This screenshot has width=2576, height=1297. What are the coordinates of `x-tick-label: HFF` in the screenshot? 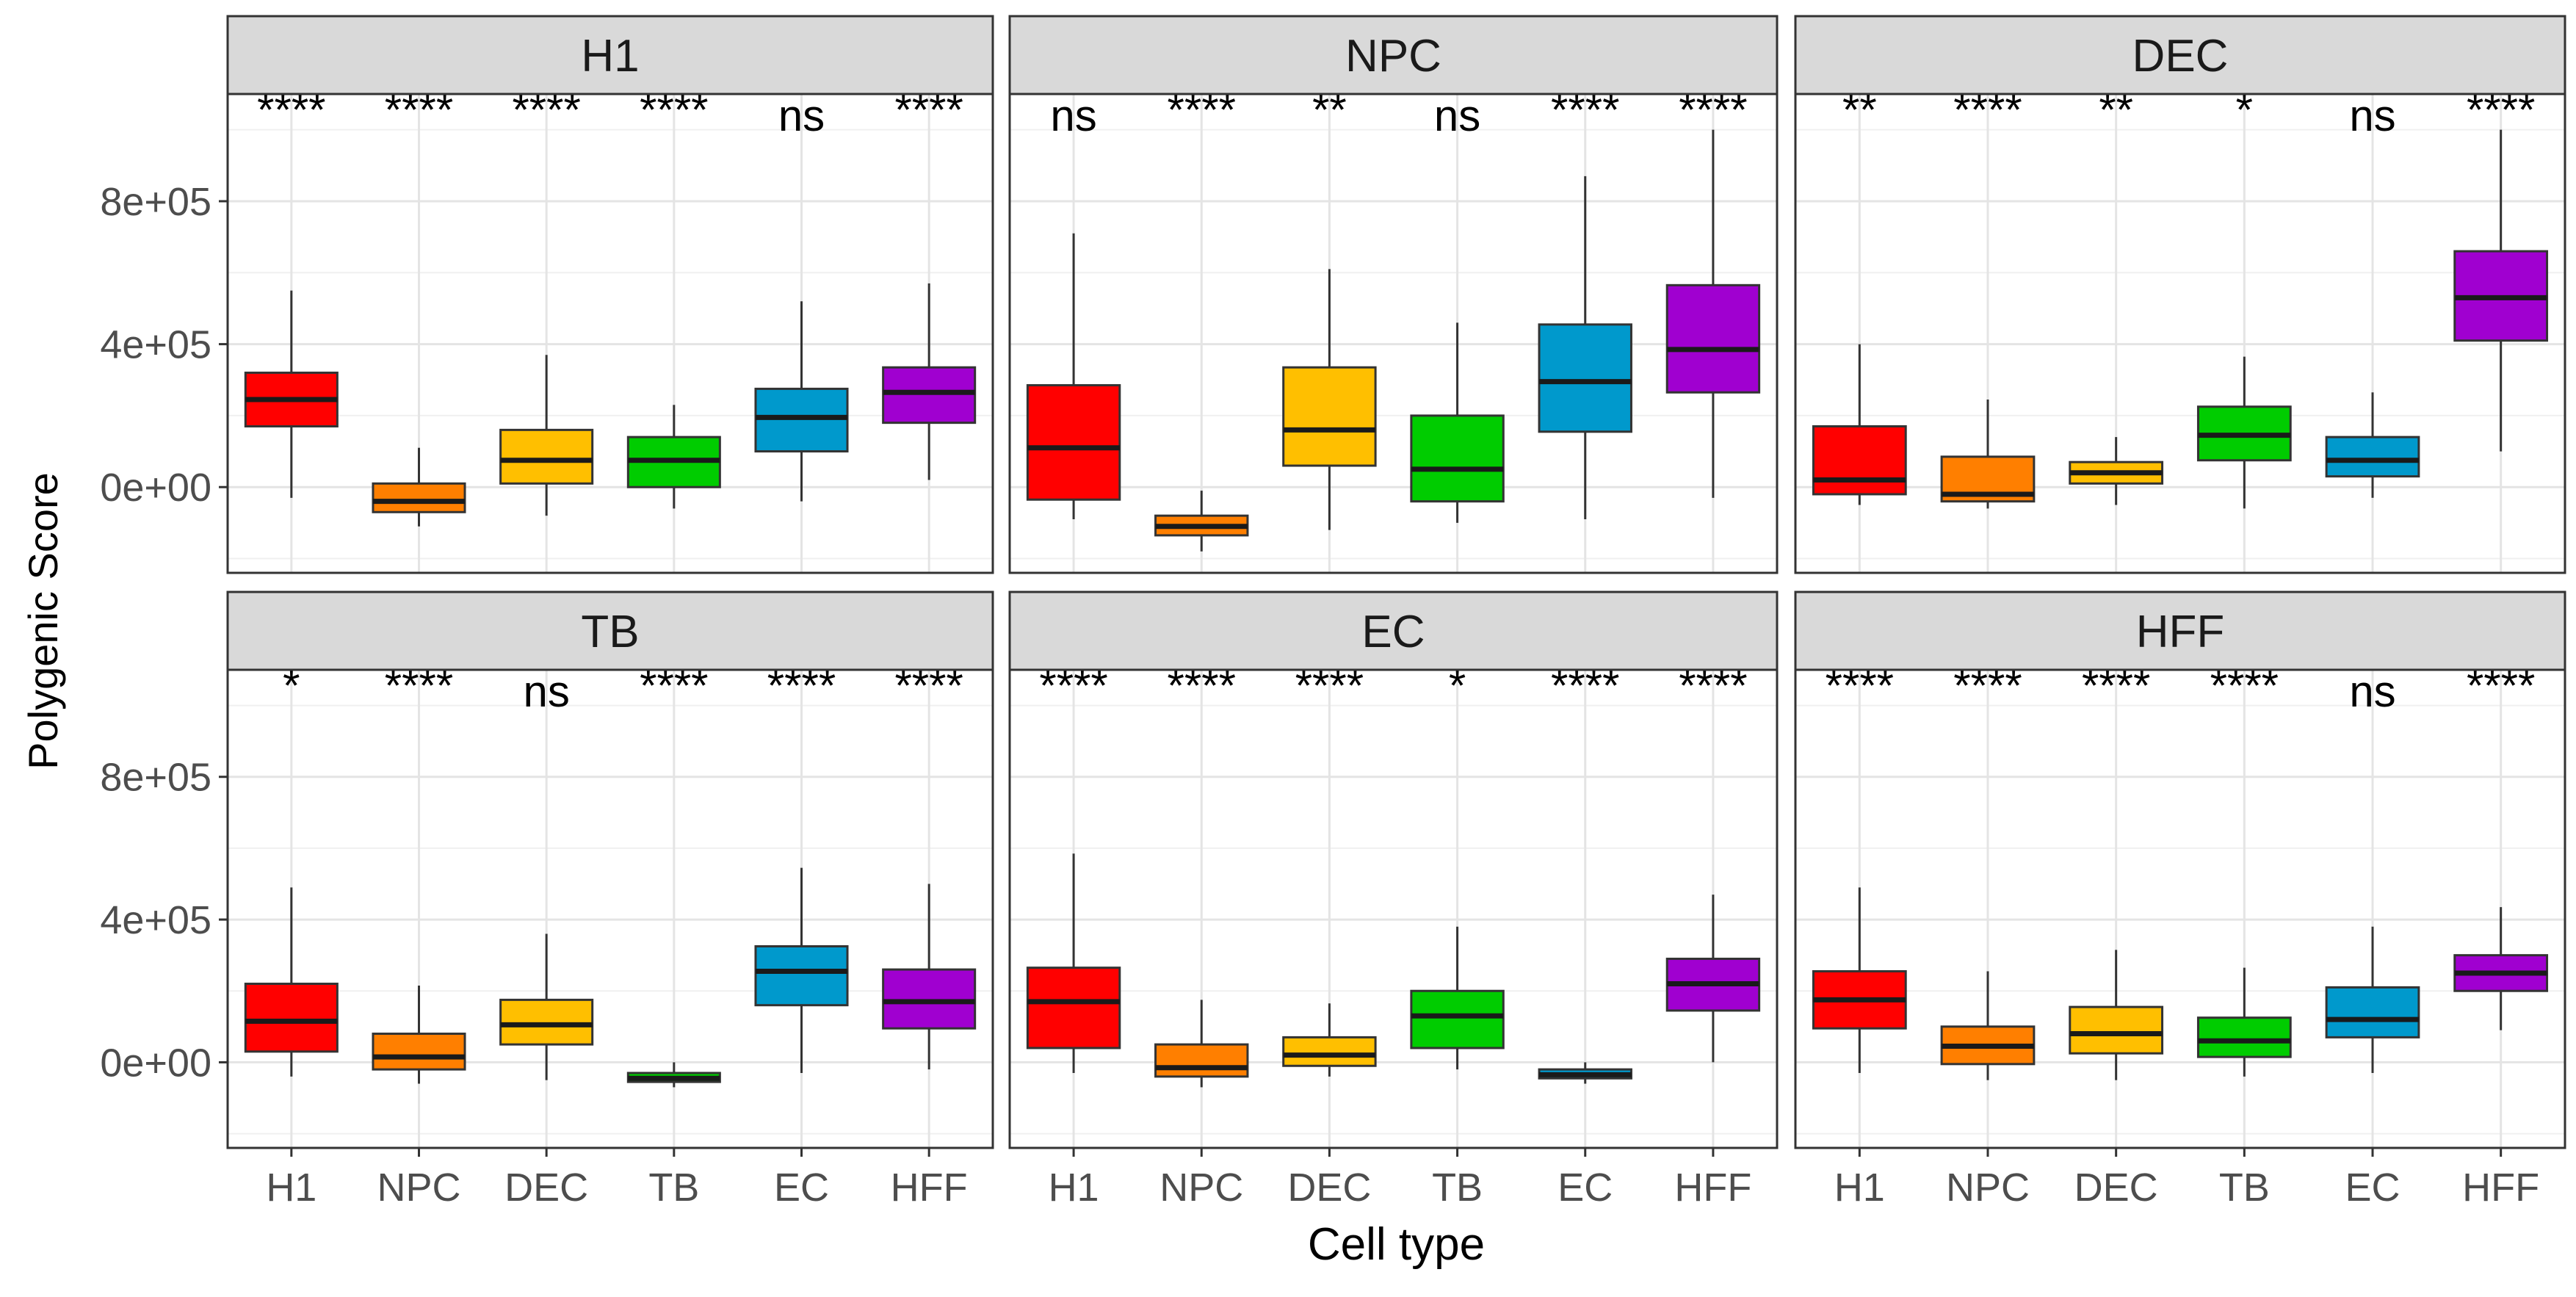 It's located at (1712, 1188).